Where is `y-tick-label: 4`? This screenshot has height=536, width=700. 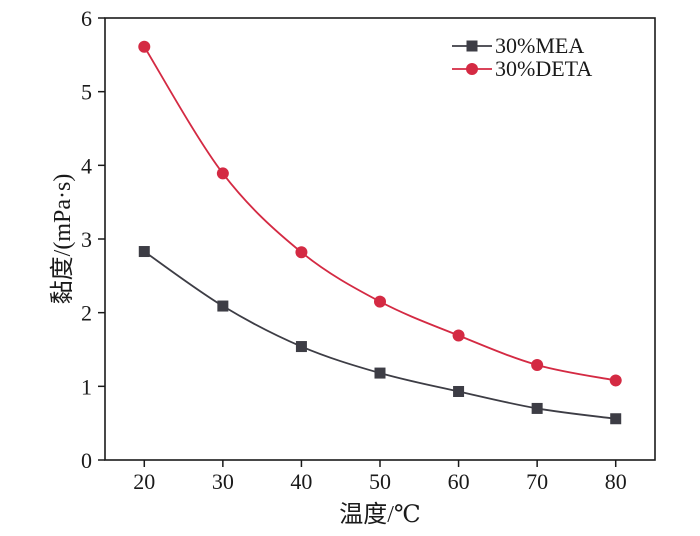
y-tick-label: 4 is located at coordinates (86, 165).